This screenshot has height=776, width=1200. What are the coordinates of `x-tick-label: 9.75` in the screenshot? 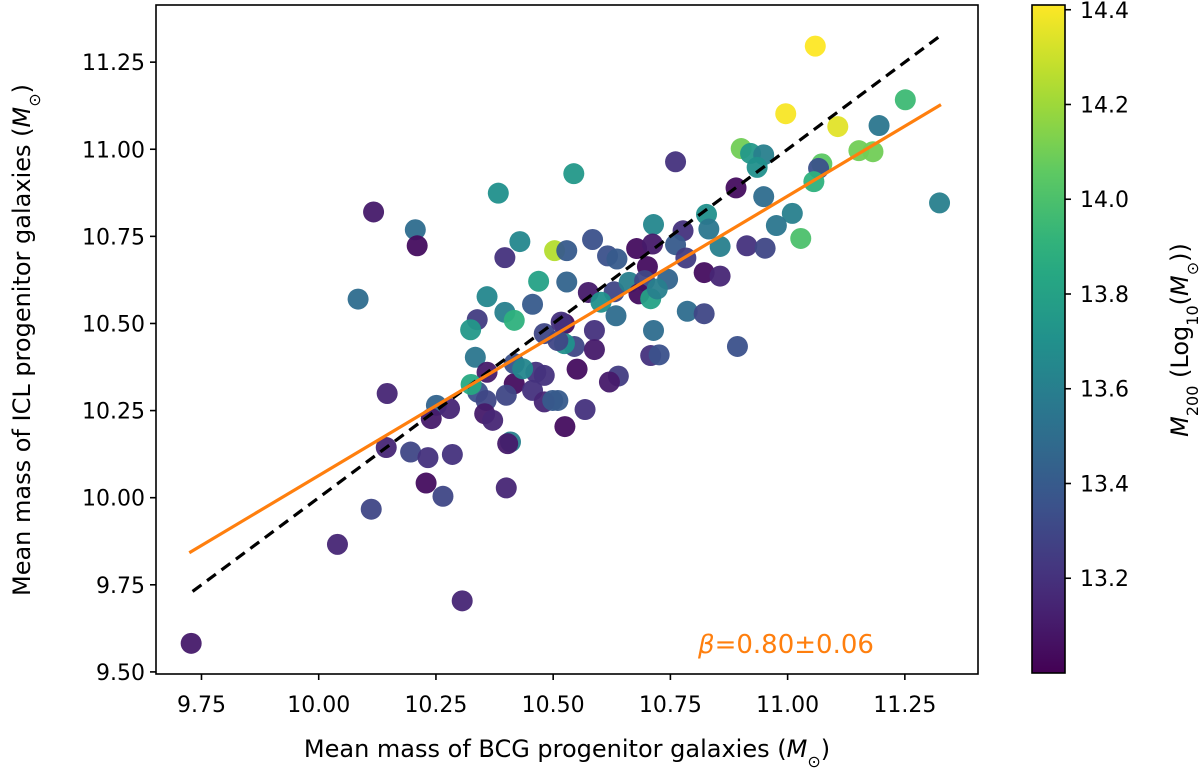 It's located at (201, 705).